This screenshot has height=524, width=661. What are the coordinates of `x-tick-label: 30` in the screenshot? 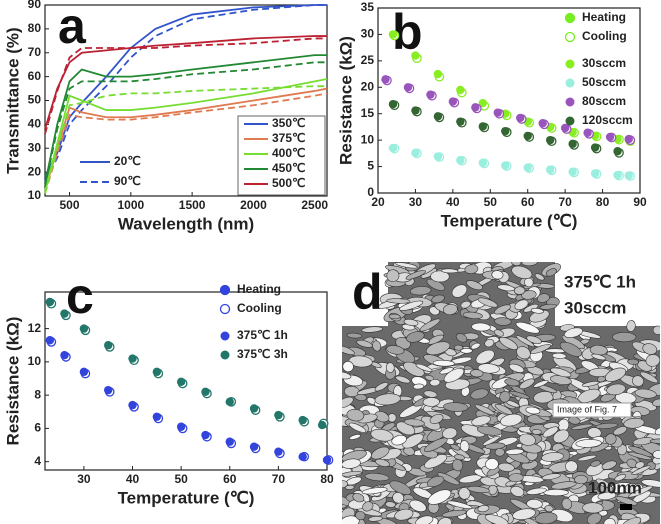 It's located at (416, 202).